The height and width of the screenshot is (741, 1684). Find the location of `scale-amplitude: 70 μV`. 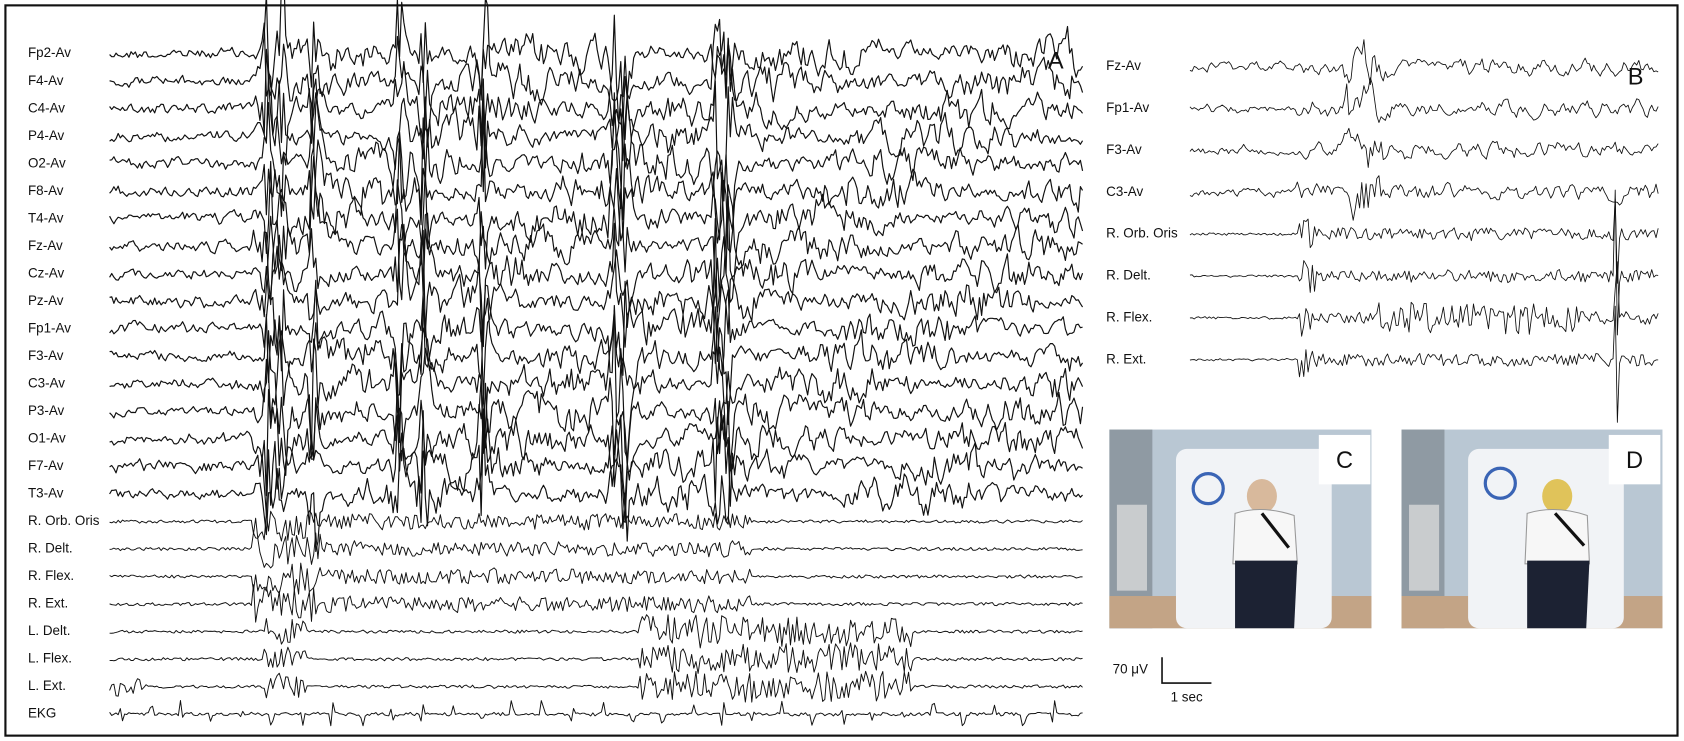

scale-amplitude: 70 μV is located at coordinates (1130, 669).